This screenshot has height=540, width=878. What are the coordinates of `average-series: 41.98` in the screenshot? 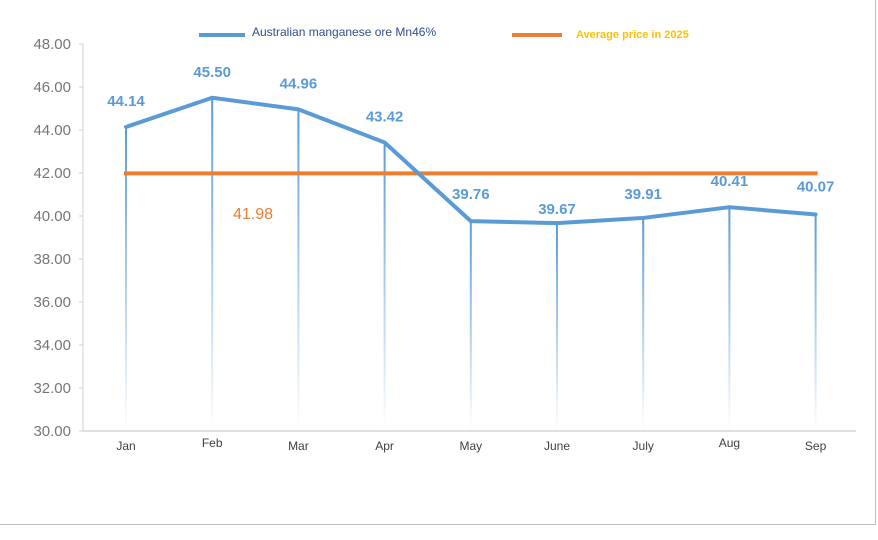 It's located at (471, 197).